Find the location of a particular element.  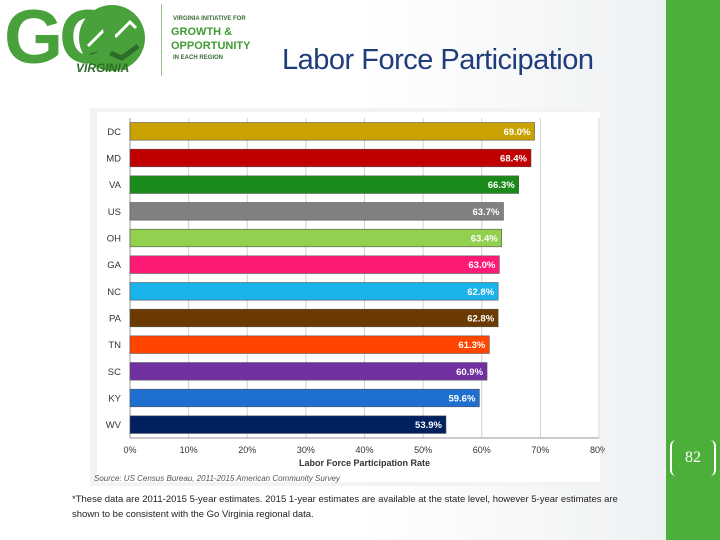

category-label: DC is located at coordinates (114, 132).